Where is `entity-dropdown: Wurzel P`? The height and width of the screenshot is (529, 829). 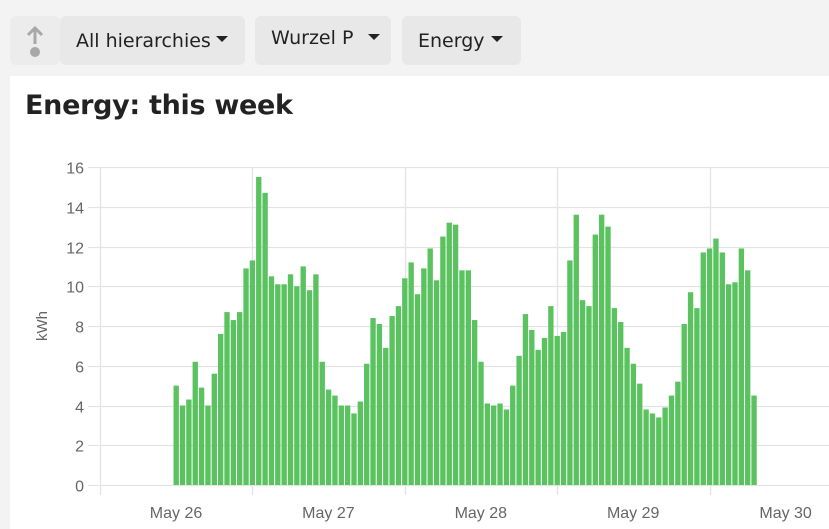
entity-dropdown: Wurzel P is located at coordinates (323, 40).